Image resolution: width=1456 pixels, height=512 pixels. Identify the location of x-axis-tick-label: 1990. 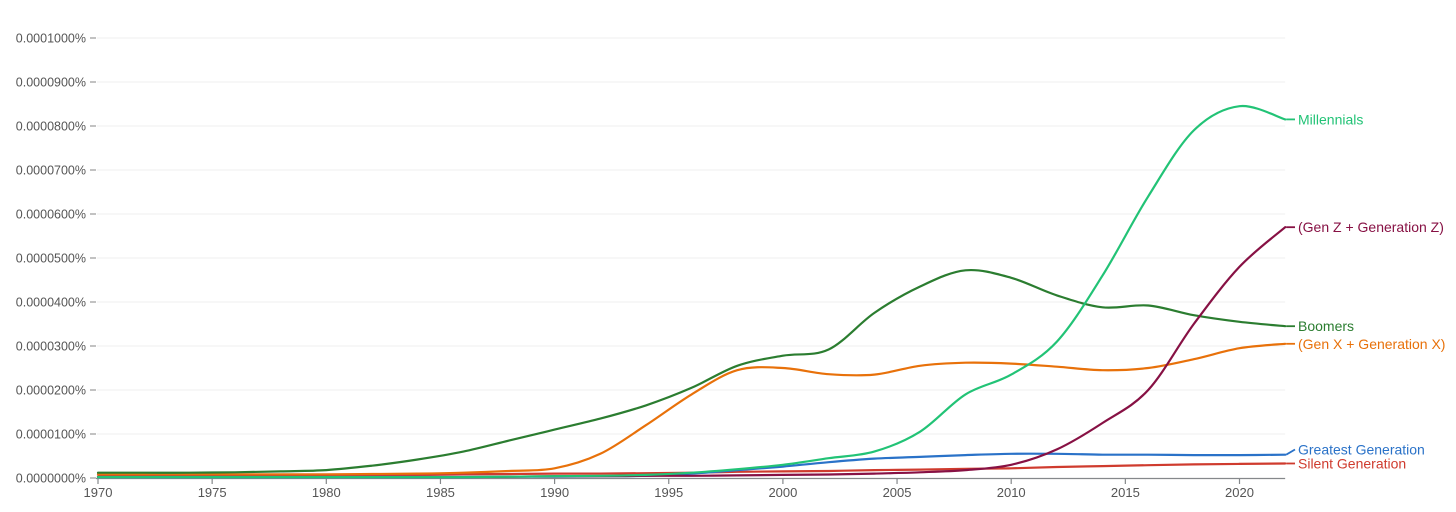
(554, 492).